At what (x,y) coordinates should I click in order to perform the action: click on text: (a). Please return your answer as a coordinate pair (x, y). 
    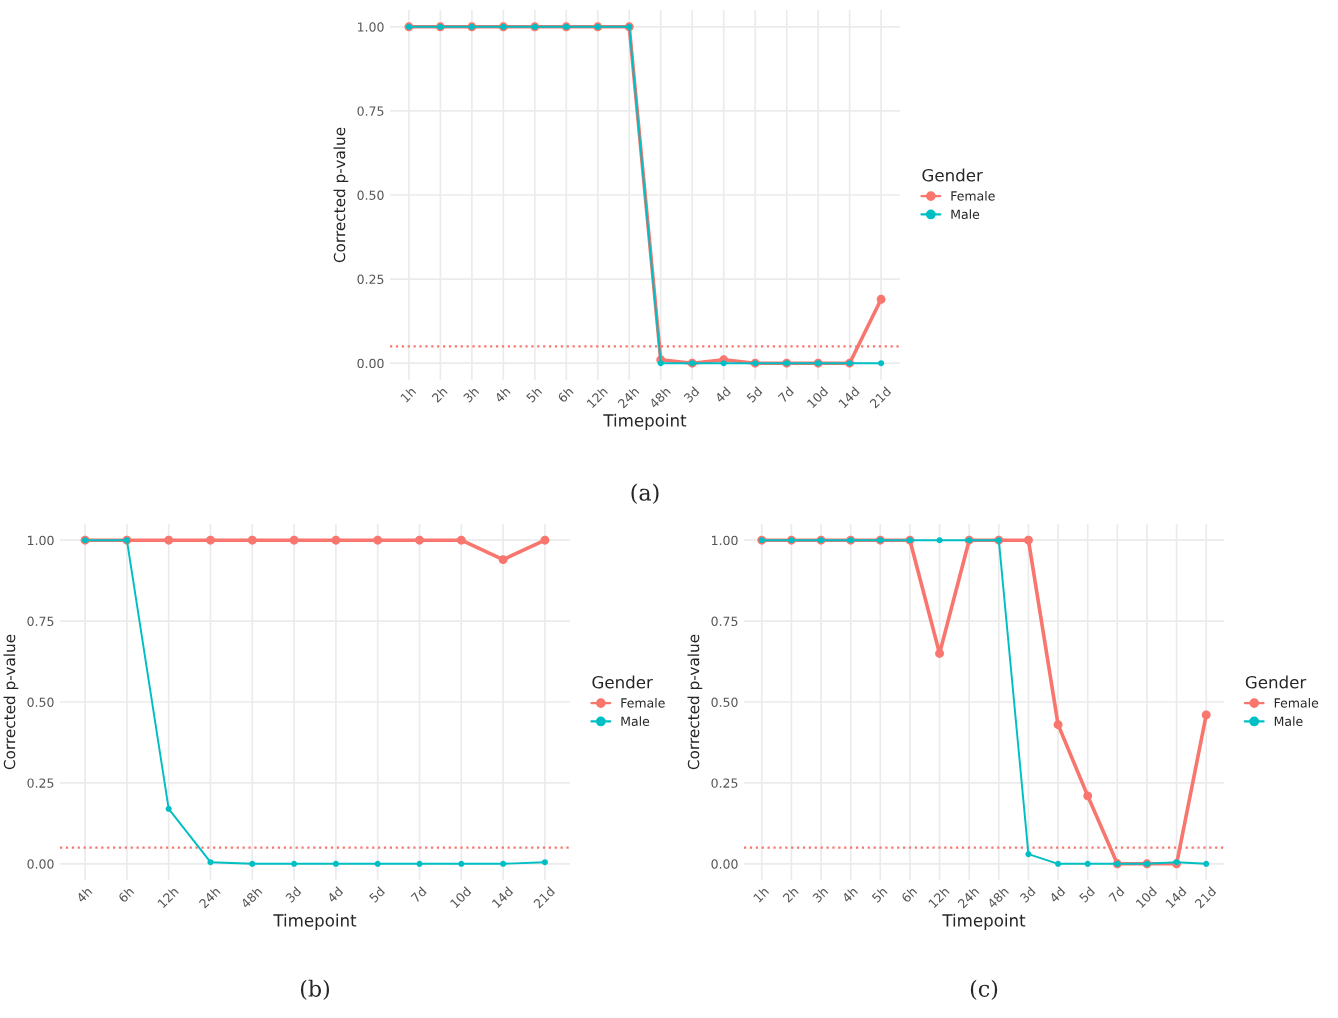
    Looking at the image, I should click on (645, 493).